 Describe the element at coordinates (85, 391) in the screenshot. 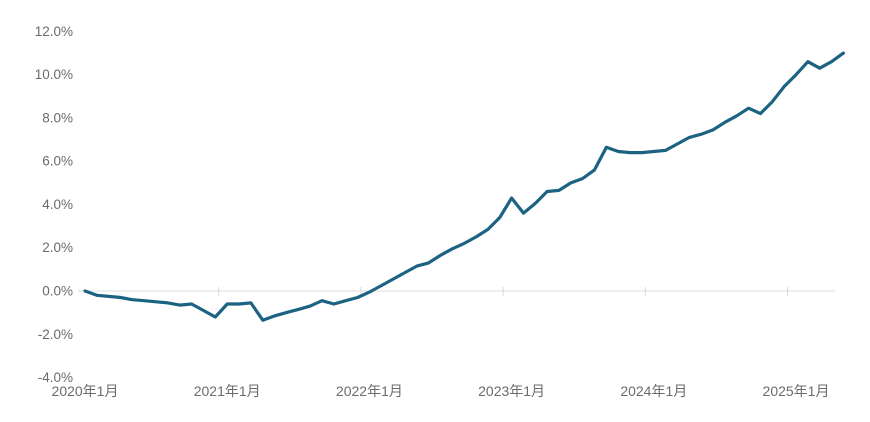

I see `x-axis-tick-label: 2020年1月` at that location.